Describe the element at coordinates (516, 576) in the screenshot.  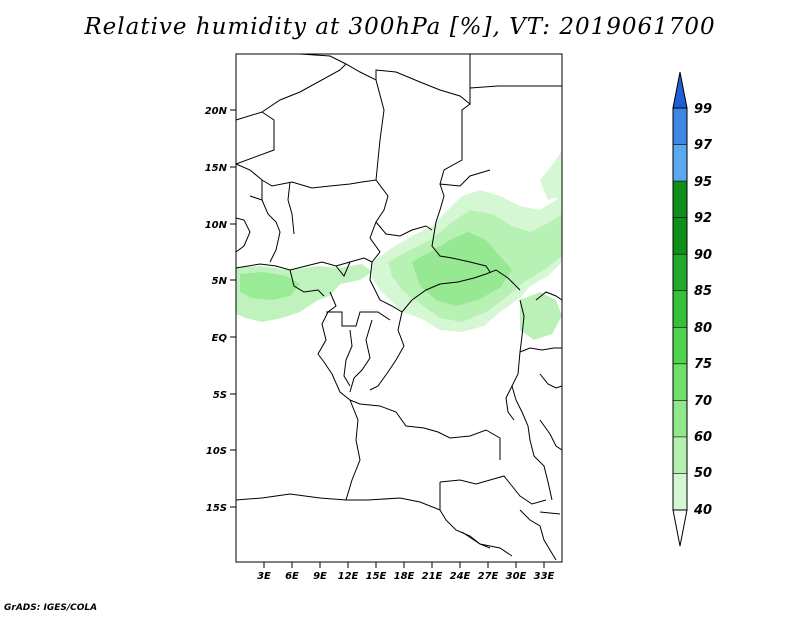
I see `lon-tick-label: 30E` at that location.